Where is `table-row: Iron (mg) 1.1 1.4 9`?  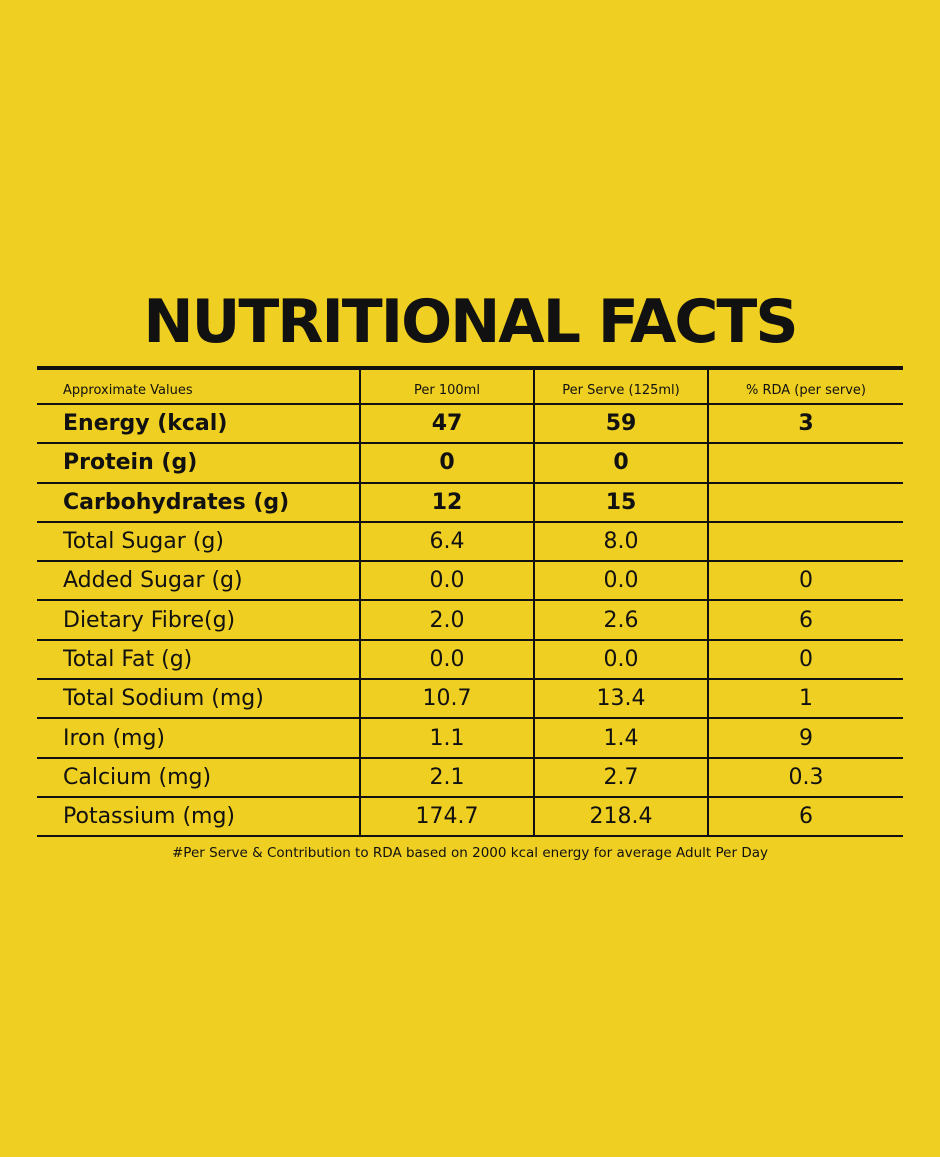 table-row: Iron (mg) 1.1 1.4 9 is located at coordinates (470, 739).